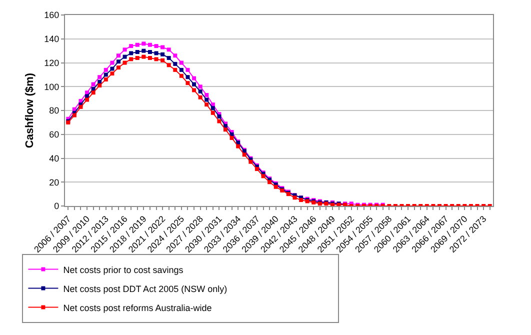 The height and width of the screenshot is (335, 531). What do you see at coordinates (57, 206) in the screenshot?
I see `y-tick-label: 0` at bounding box center [57, 206].